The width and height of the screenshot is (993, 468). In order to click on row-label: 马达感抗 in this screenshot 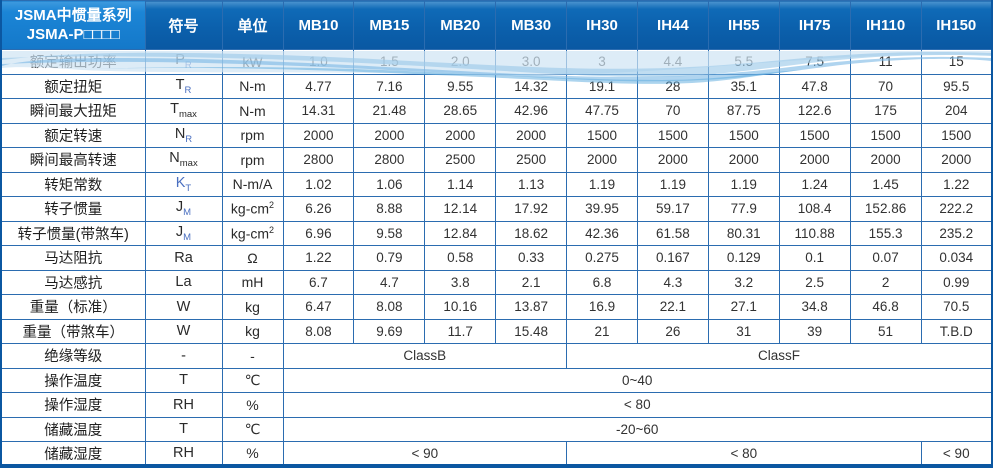, I will do `click(73, 282)`.